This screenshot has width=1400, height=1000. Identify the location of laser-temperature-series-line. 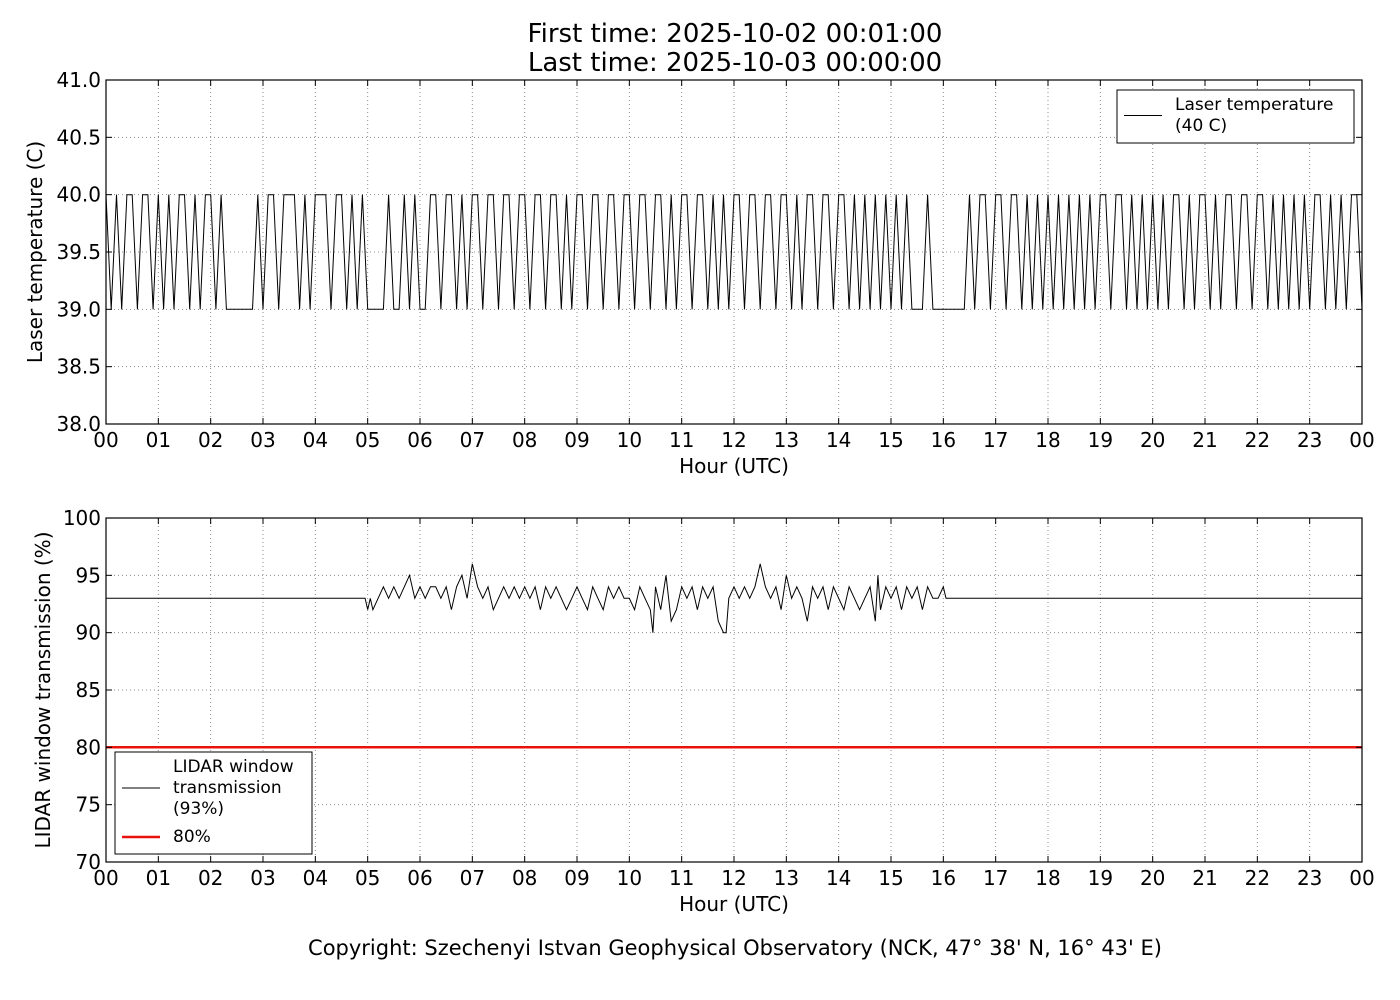
(734, 252).